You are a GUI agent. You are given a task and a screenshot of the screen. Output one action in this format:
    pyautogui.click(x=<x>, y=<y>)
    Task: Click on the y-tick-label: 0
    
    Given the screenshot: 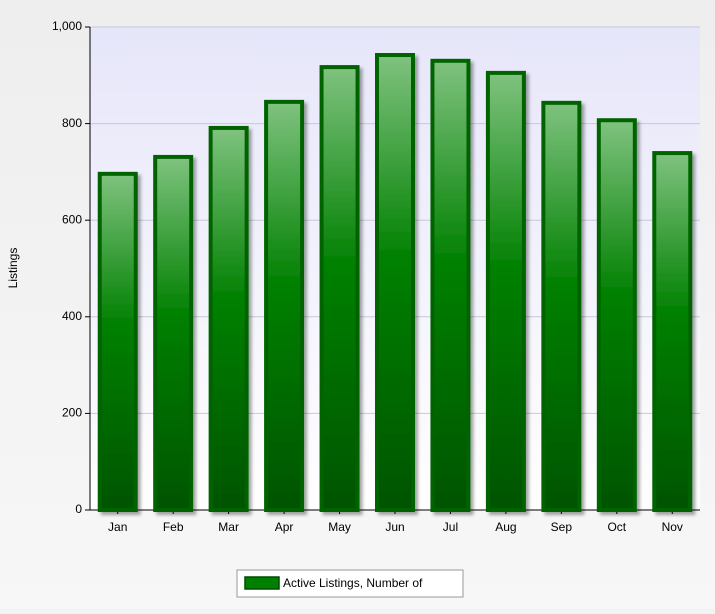 What is the action you would take?
    pyautogui.click(x=78, y=509)
    